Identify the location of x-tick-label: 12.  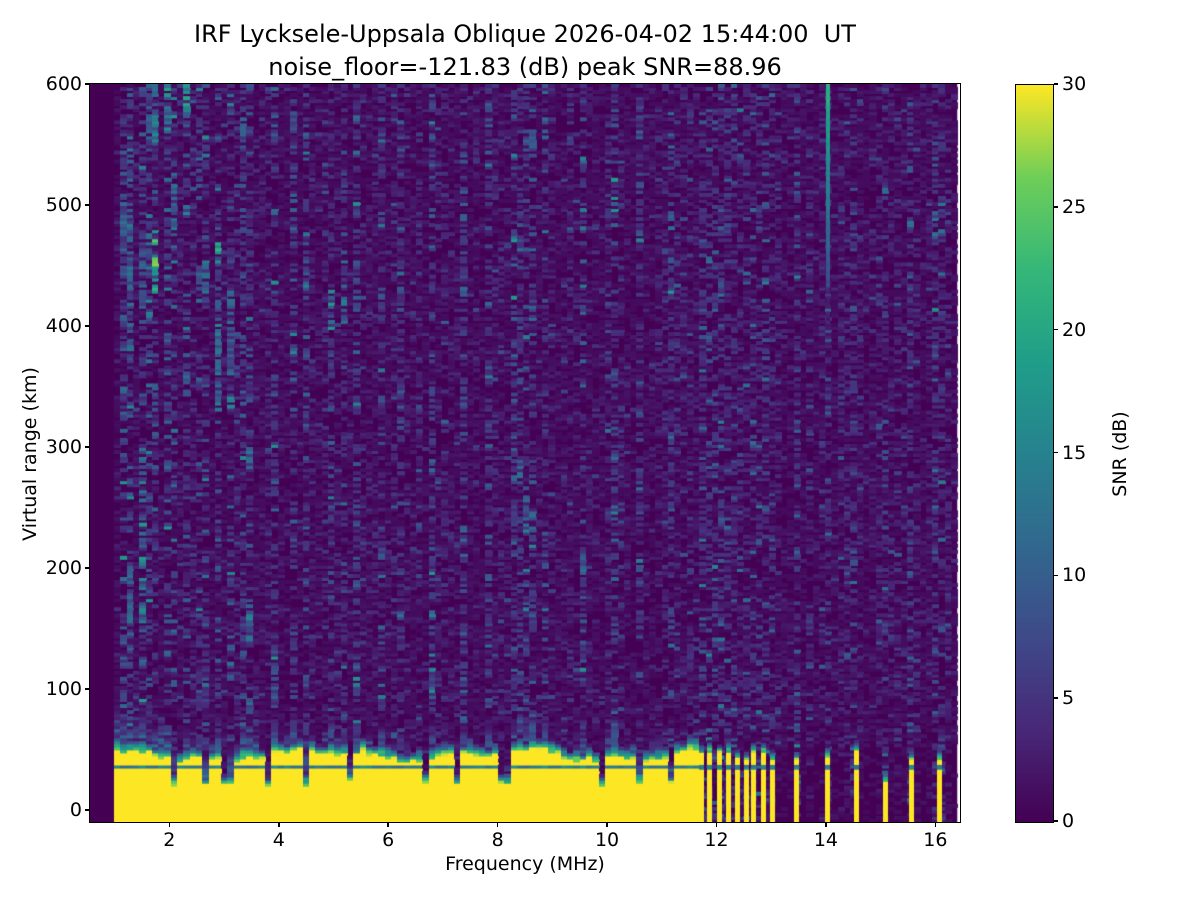
(716, 840).